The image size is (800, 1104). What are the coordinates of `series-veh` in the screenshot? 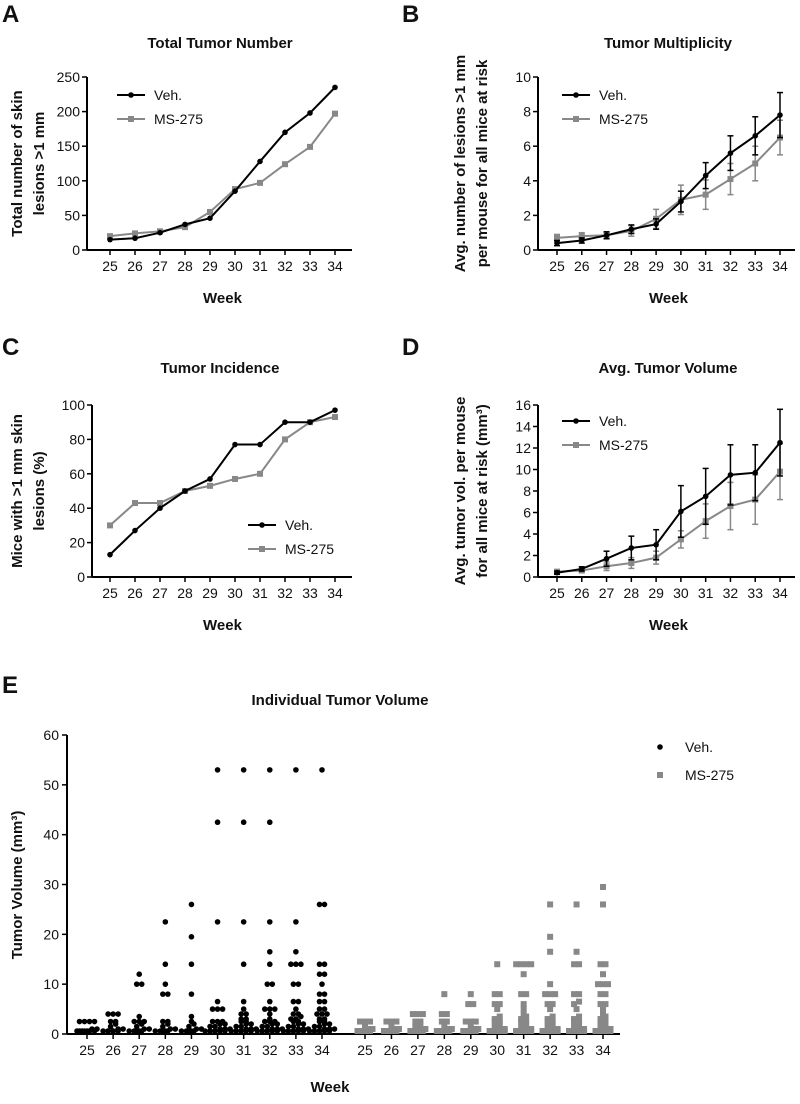 It's located at (668, 169).